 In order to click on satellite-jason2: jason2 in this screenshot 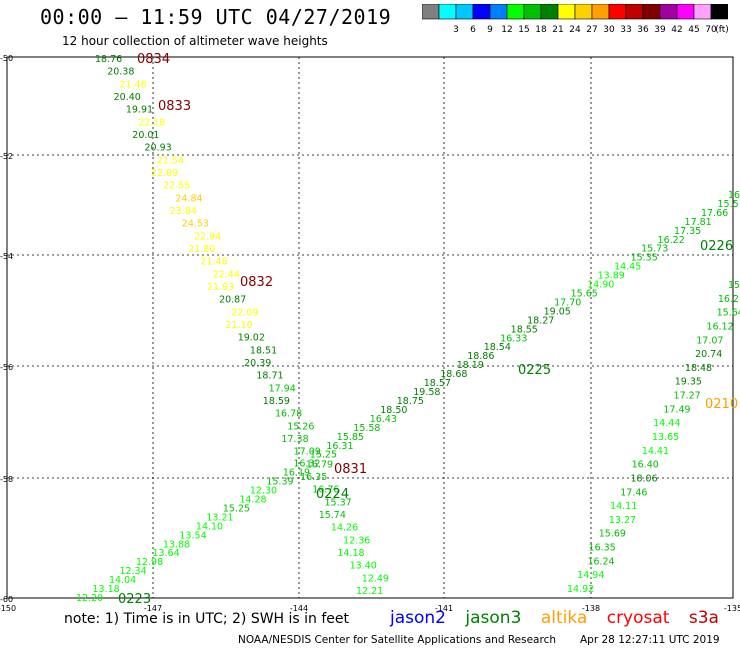, I will do `click(418, 618)`.